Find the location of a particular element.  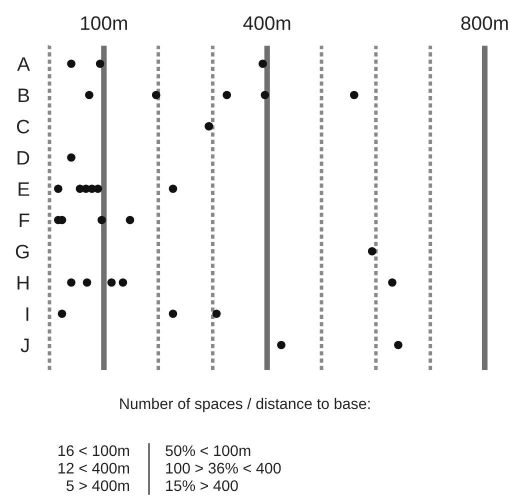

x-tick-label: 800m is located at coordinates (484, 23).